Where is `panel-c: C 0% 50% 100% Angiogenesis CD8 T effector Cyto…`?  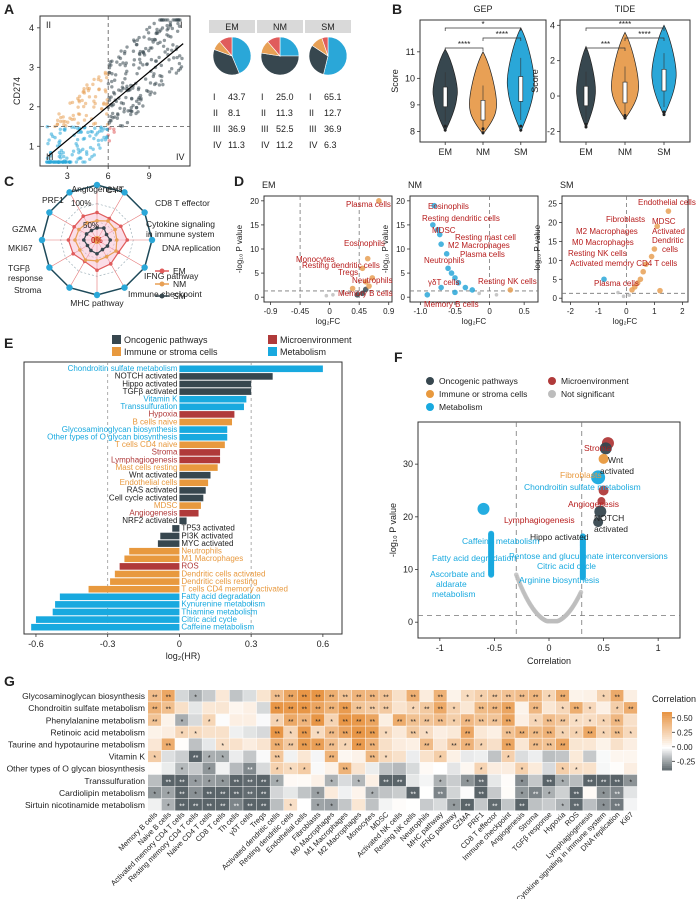
panel-c: C 0% 50% 100% Angiogenesis CD8 T effector Cyto… is located at coordinates (112, 240).